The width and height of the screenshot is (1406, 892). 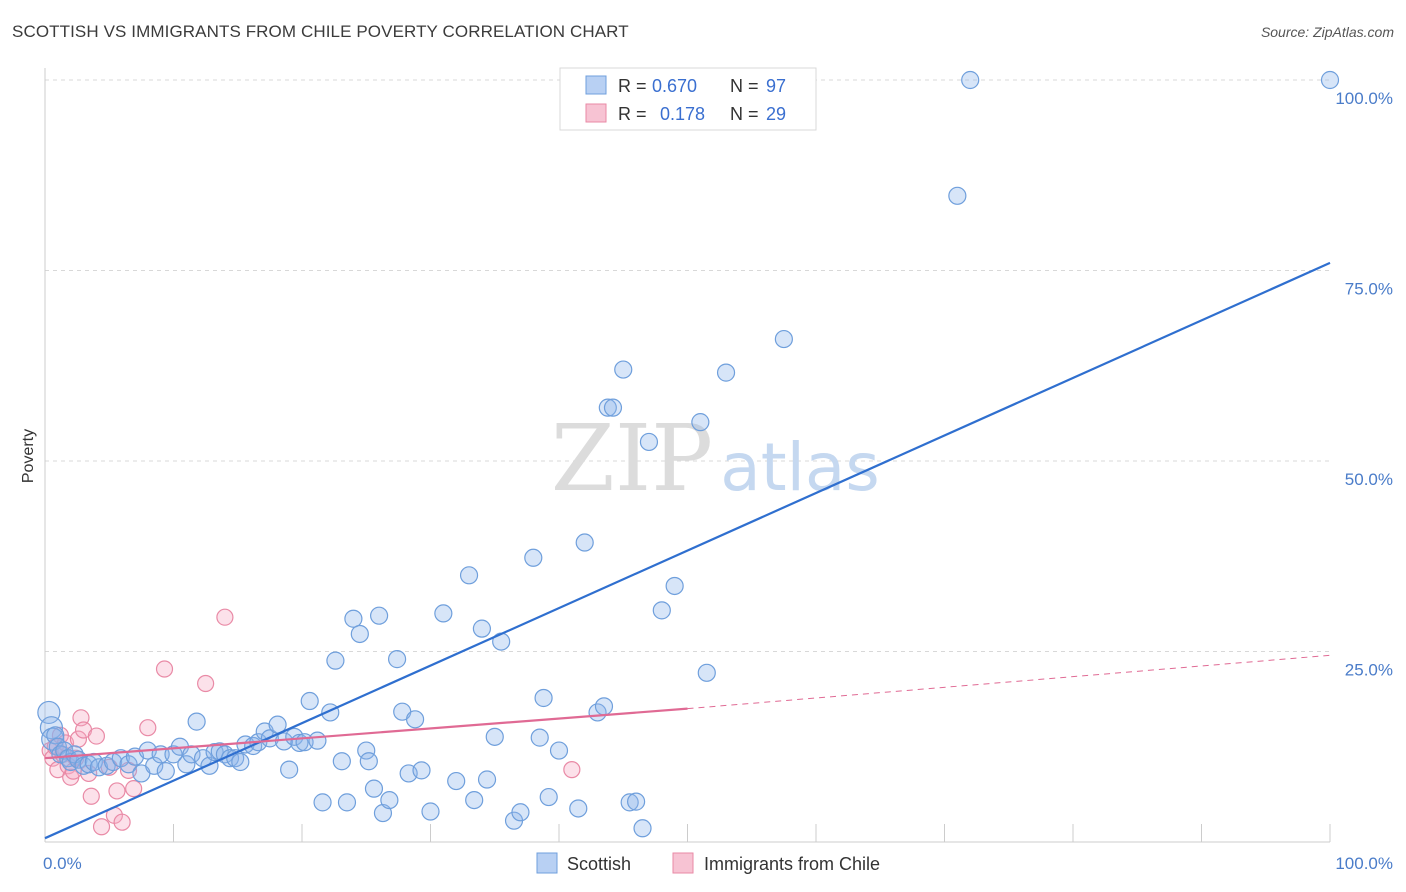 I want to click on legend-r-label-chile: R =, so click(x=632, y=114).